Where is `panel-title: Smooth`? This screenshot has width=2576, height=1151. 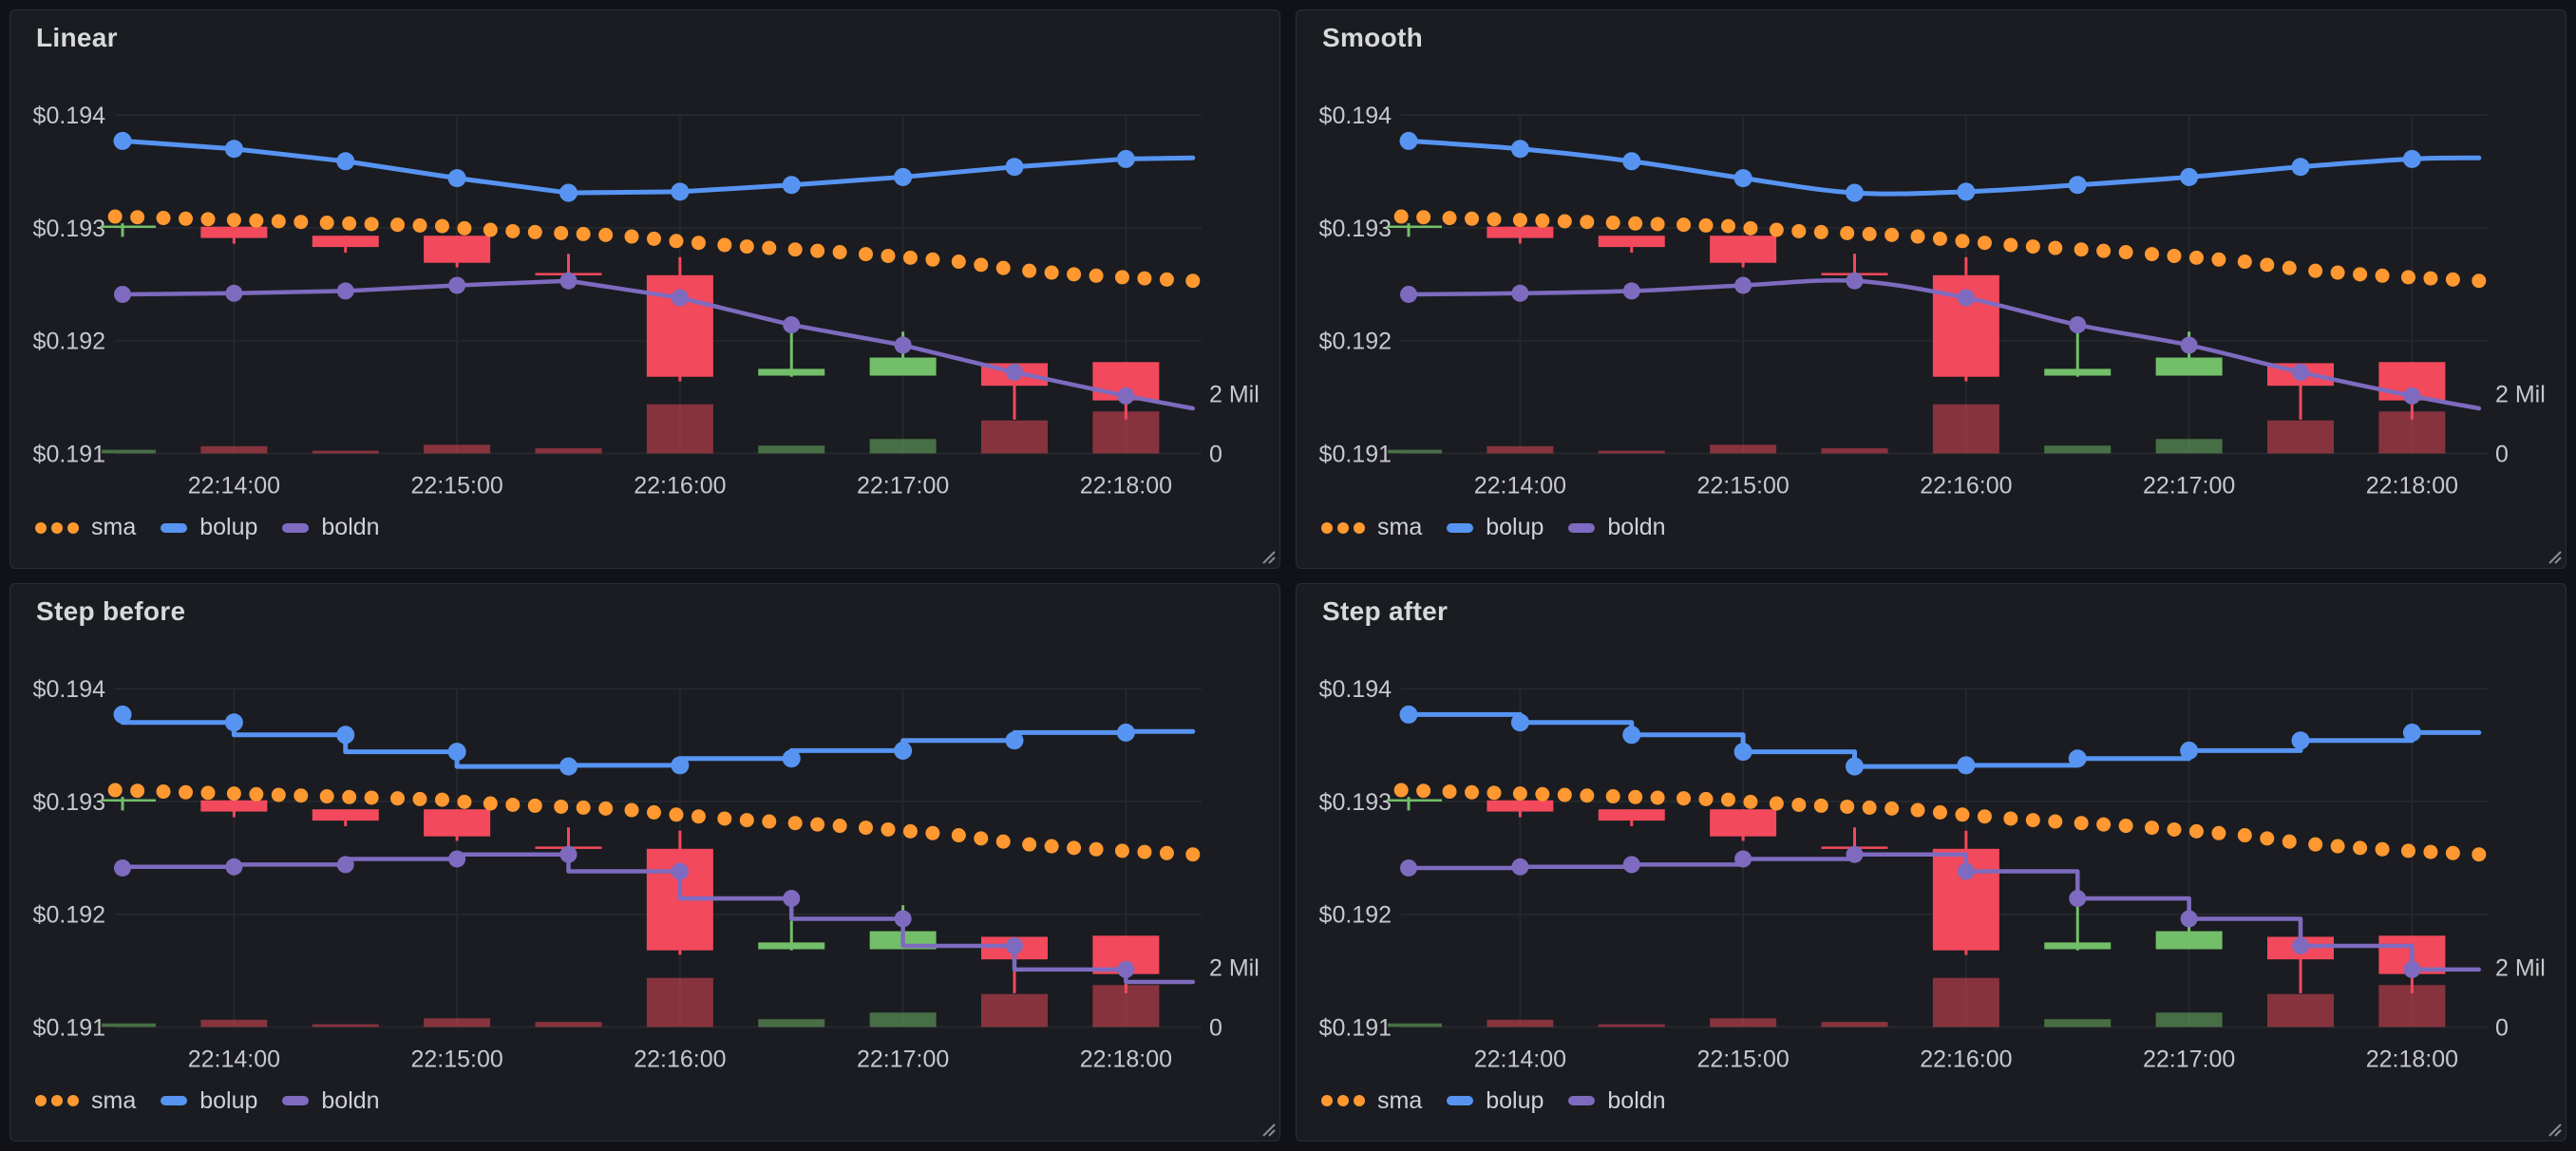 panel-title: Smooth is located at coordinates (1373, 37).